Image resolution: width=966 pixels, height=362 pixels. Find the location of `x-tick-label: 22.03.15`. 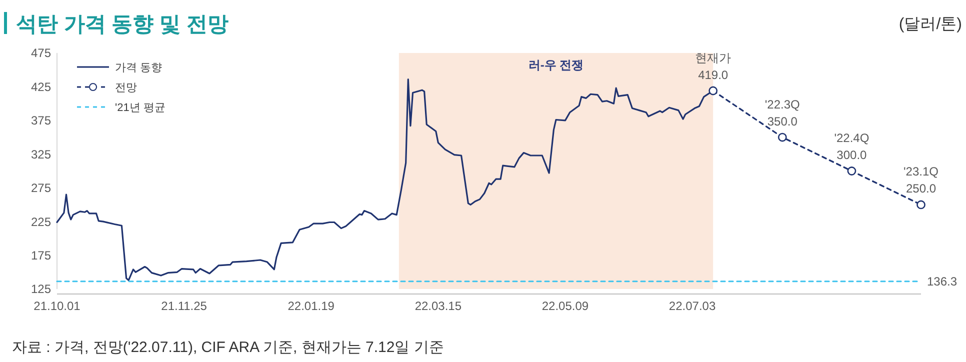

x-tick-label: 22.03.15 is located at coordinates (438, 306).